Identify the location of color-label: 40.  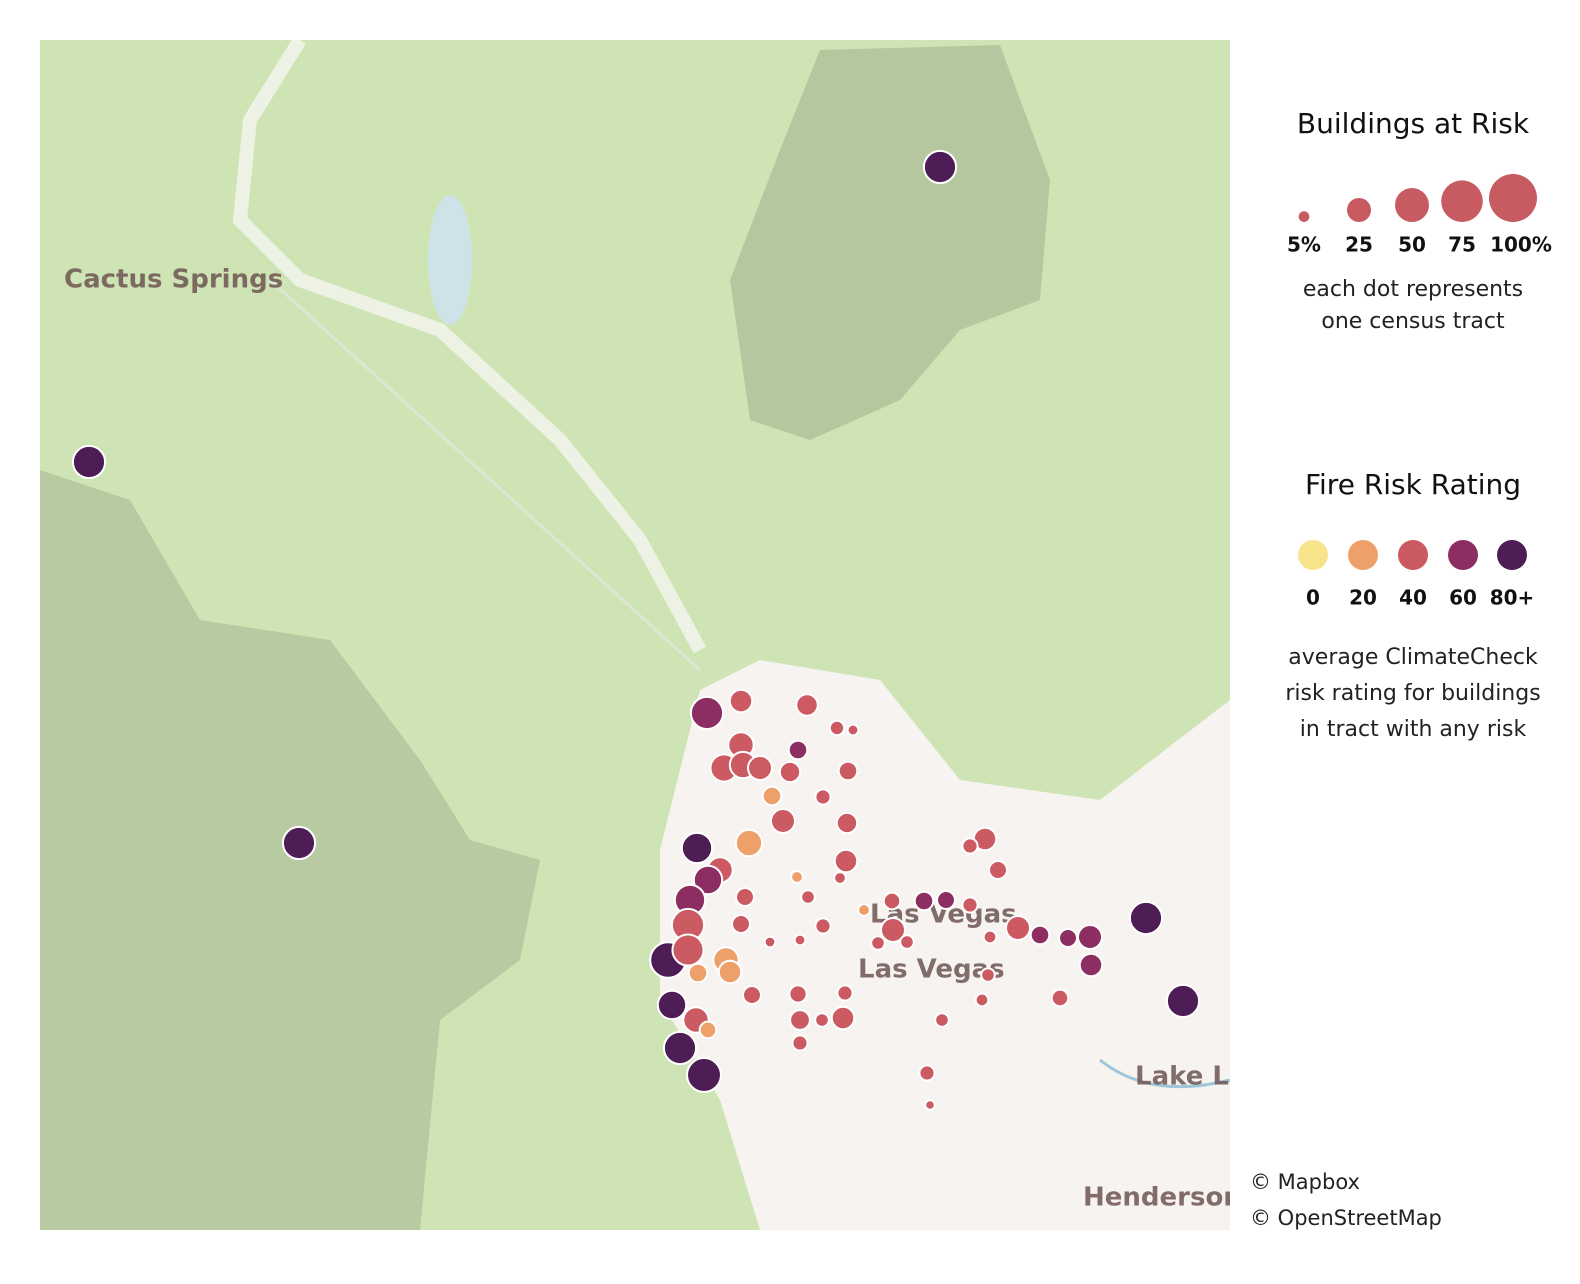
(1413, 598).